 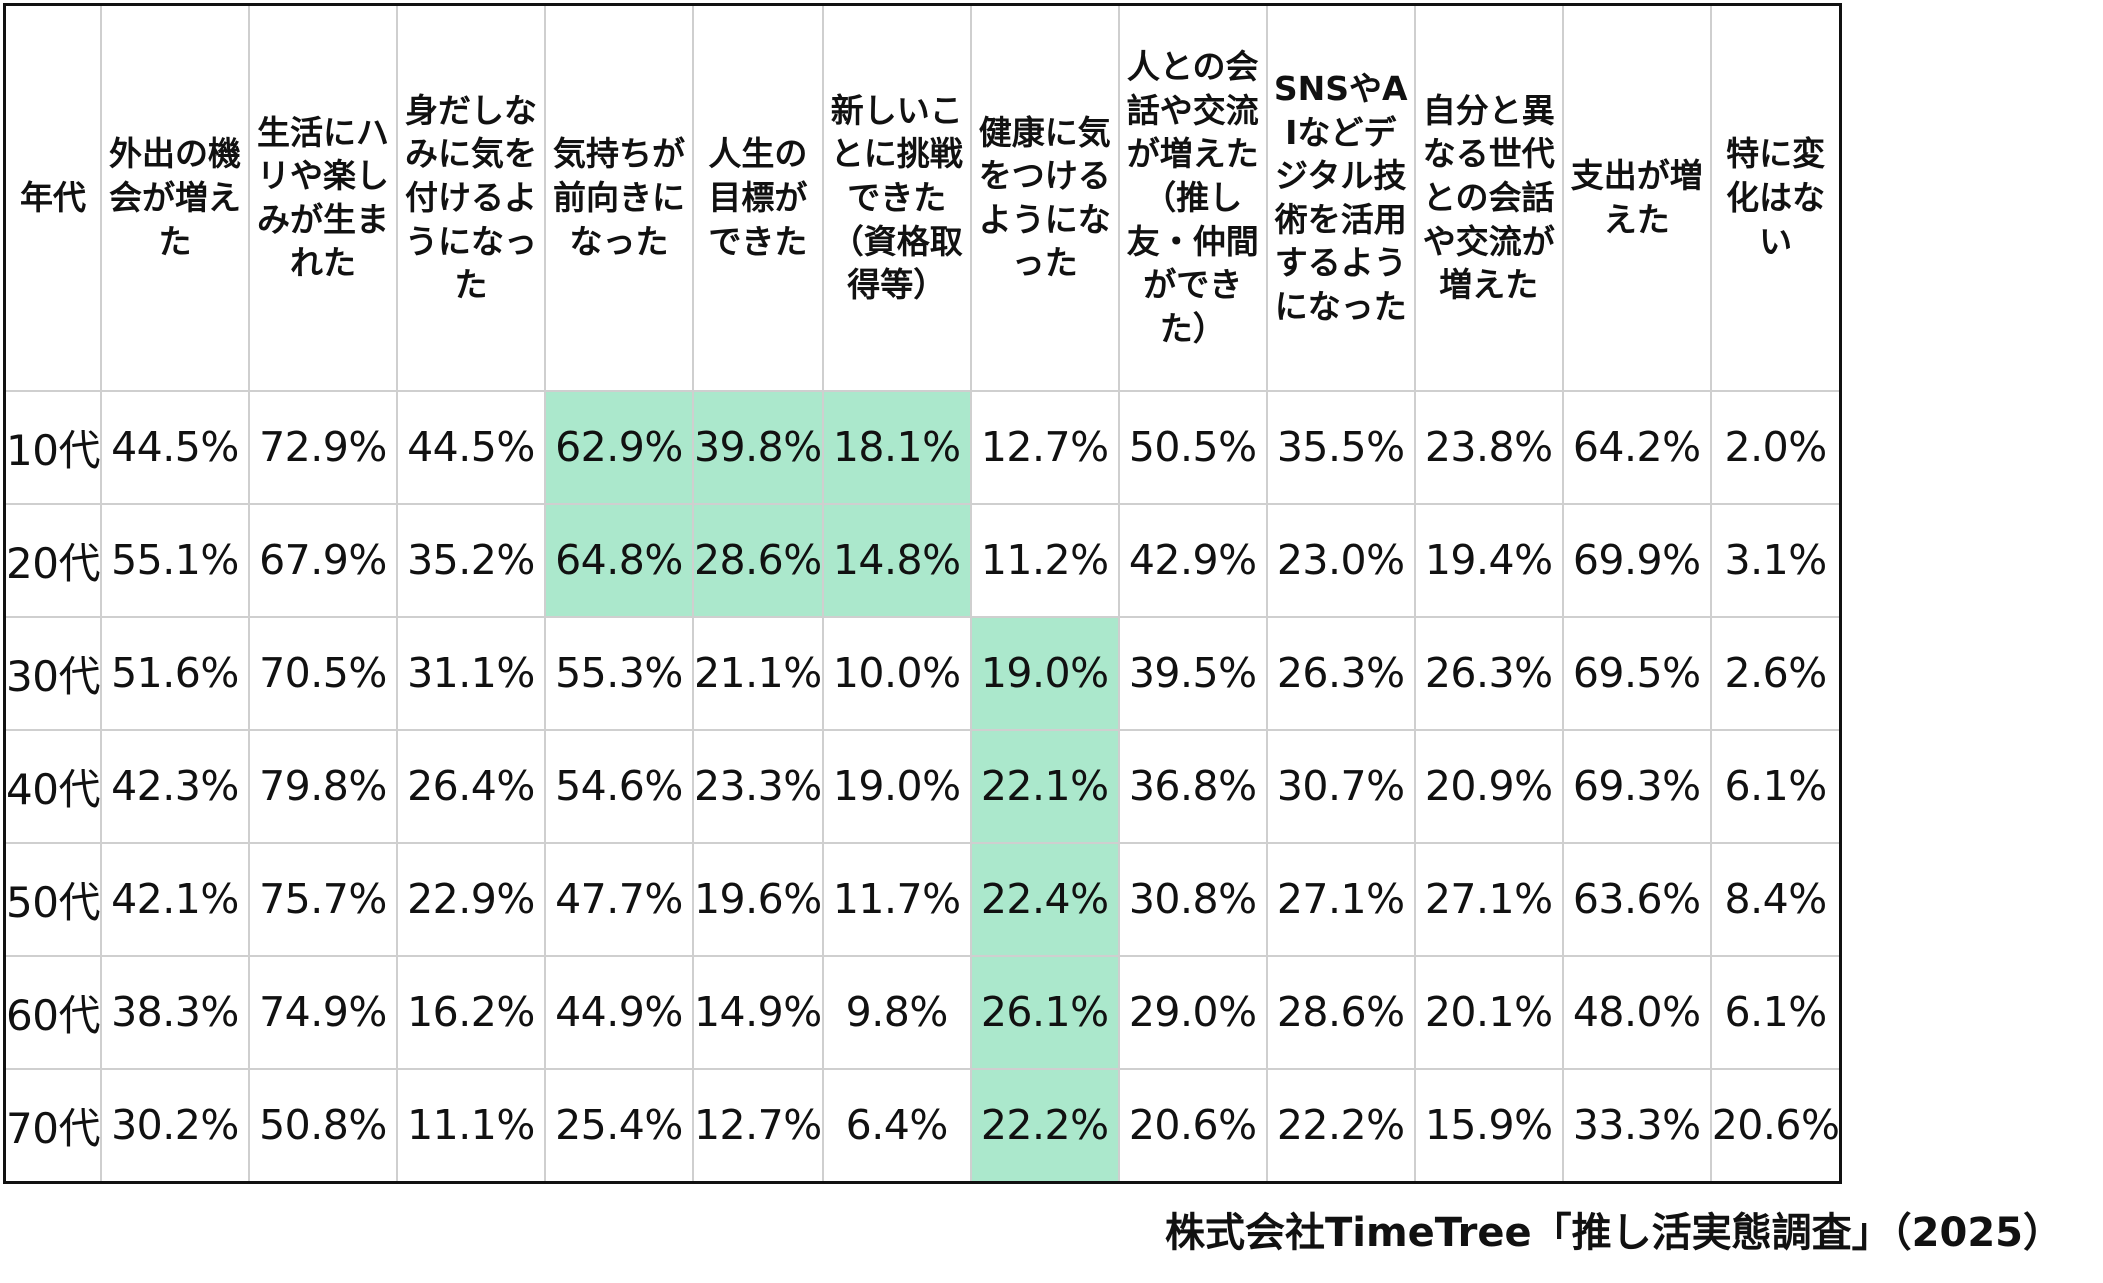 I want to click on column-header: 生活にハリや楽しみが生まれた, so click(x=322, y=197).